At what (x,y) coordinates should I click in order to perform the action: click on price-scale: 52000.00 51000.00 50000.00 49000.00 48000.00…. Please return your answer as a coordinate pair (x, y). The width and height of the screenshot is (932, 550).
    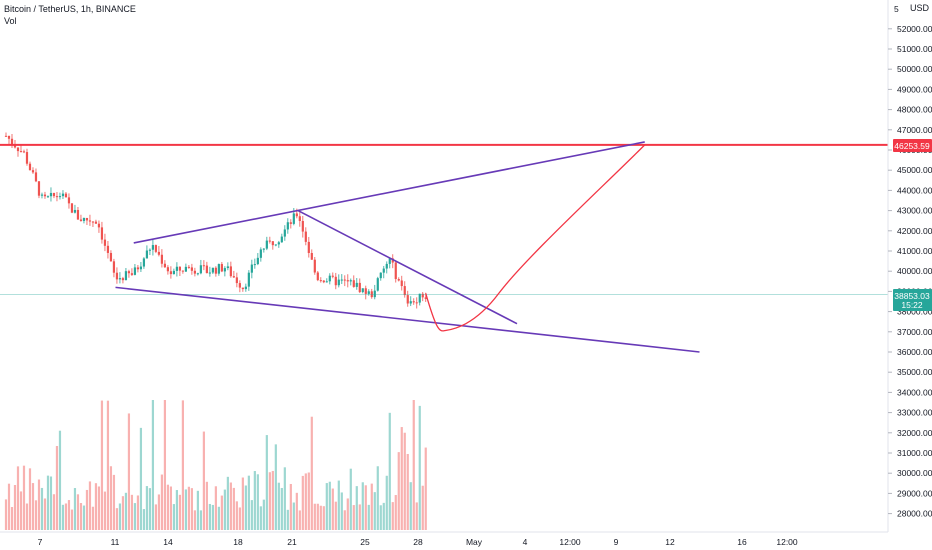
    Looking at the image, I should click on (909, 266).